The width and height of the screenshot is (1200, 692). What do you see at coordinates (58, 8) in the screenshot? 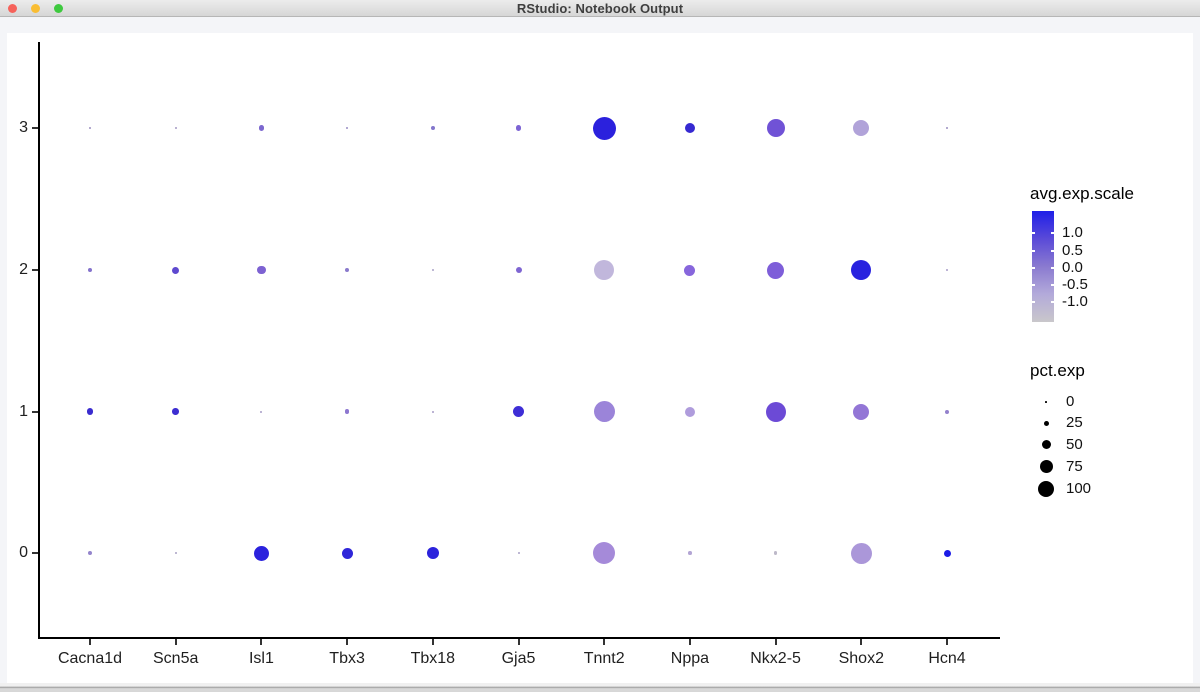
I see `zoom-button` at bounding box center [58, 8].